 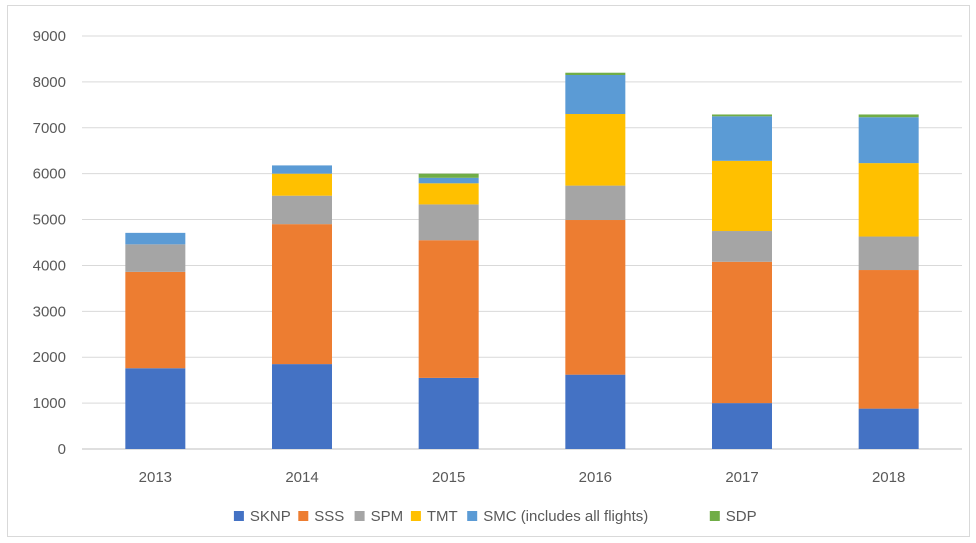 I want to click on bar-segment-2016-smc, so click(x=595, y=95).